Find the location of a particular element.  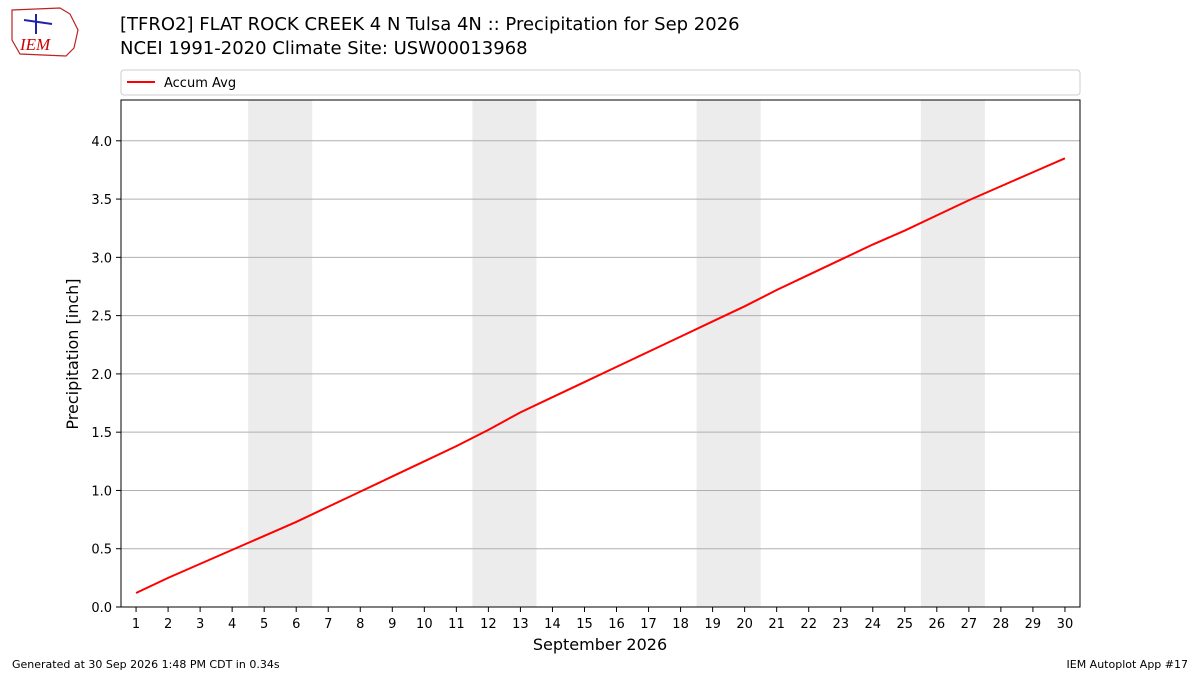

x-tick-label: 18 is located at coordinates (680, 624).